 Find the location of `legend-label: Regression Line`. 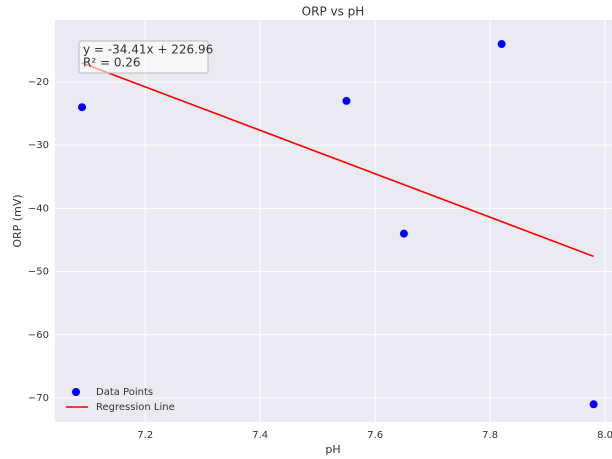

legend-label: Regression Line is located at coordinates (135, 407).